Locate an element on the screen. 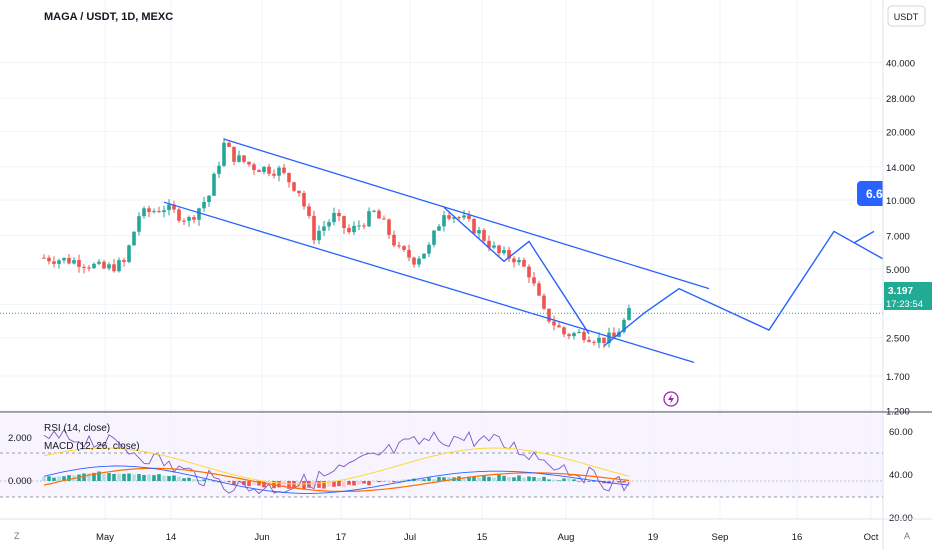 The image size is (932, 550). macd-legend-label: MACD (12, 26, close) is located at coordinates (92, 446).